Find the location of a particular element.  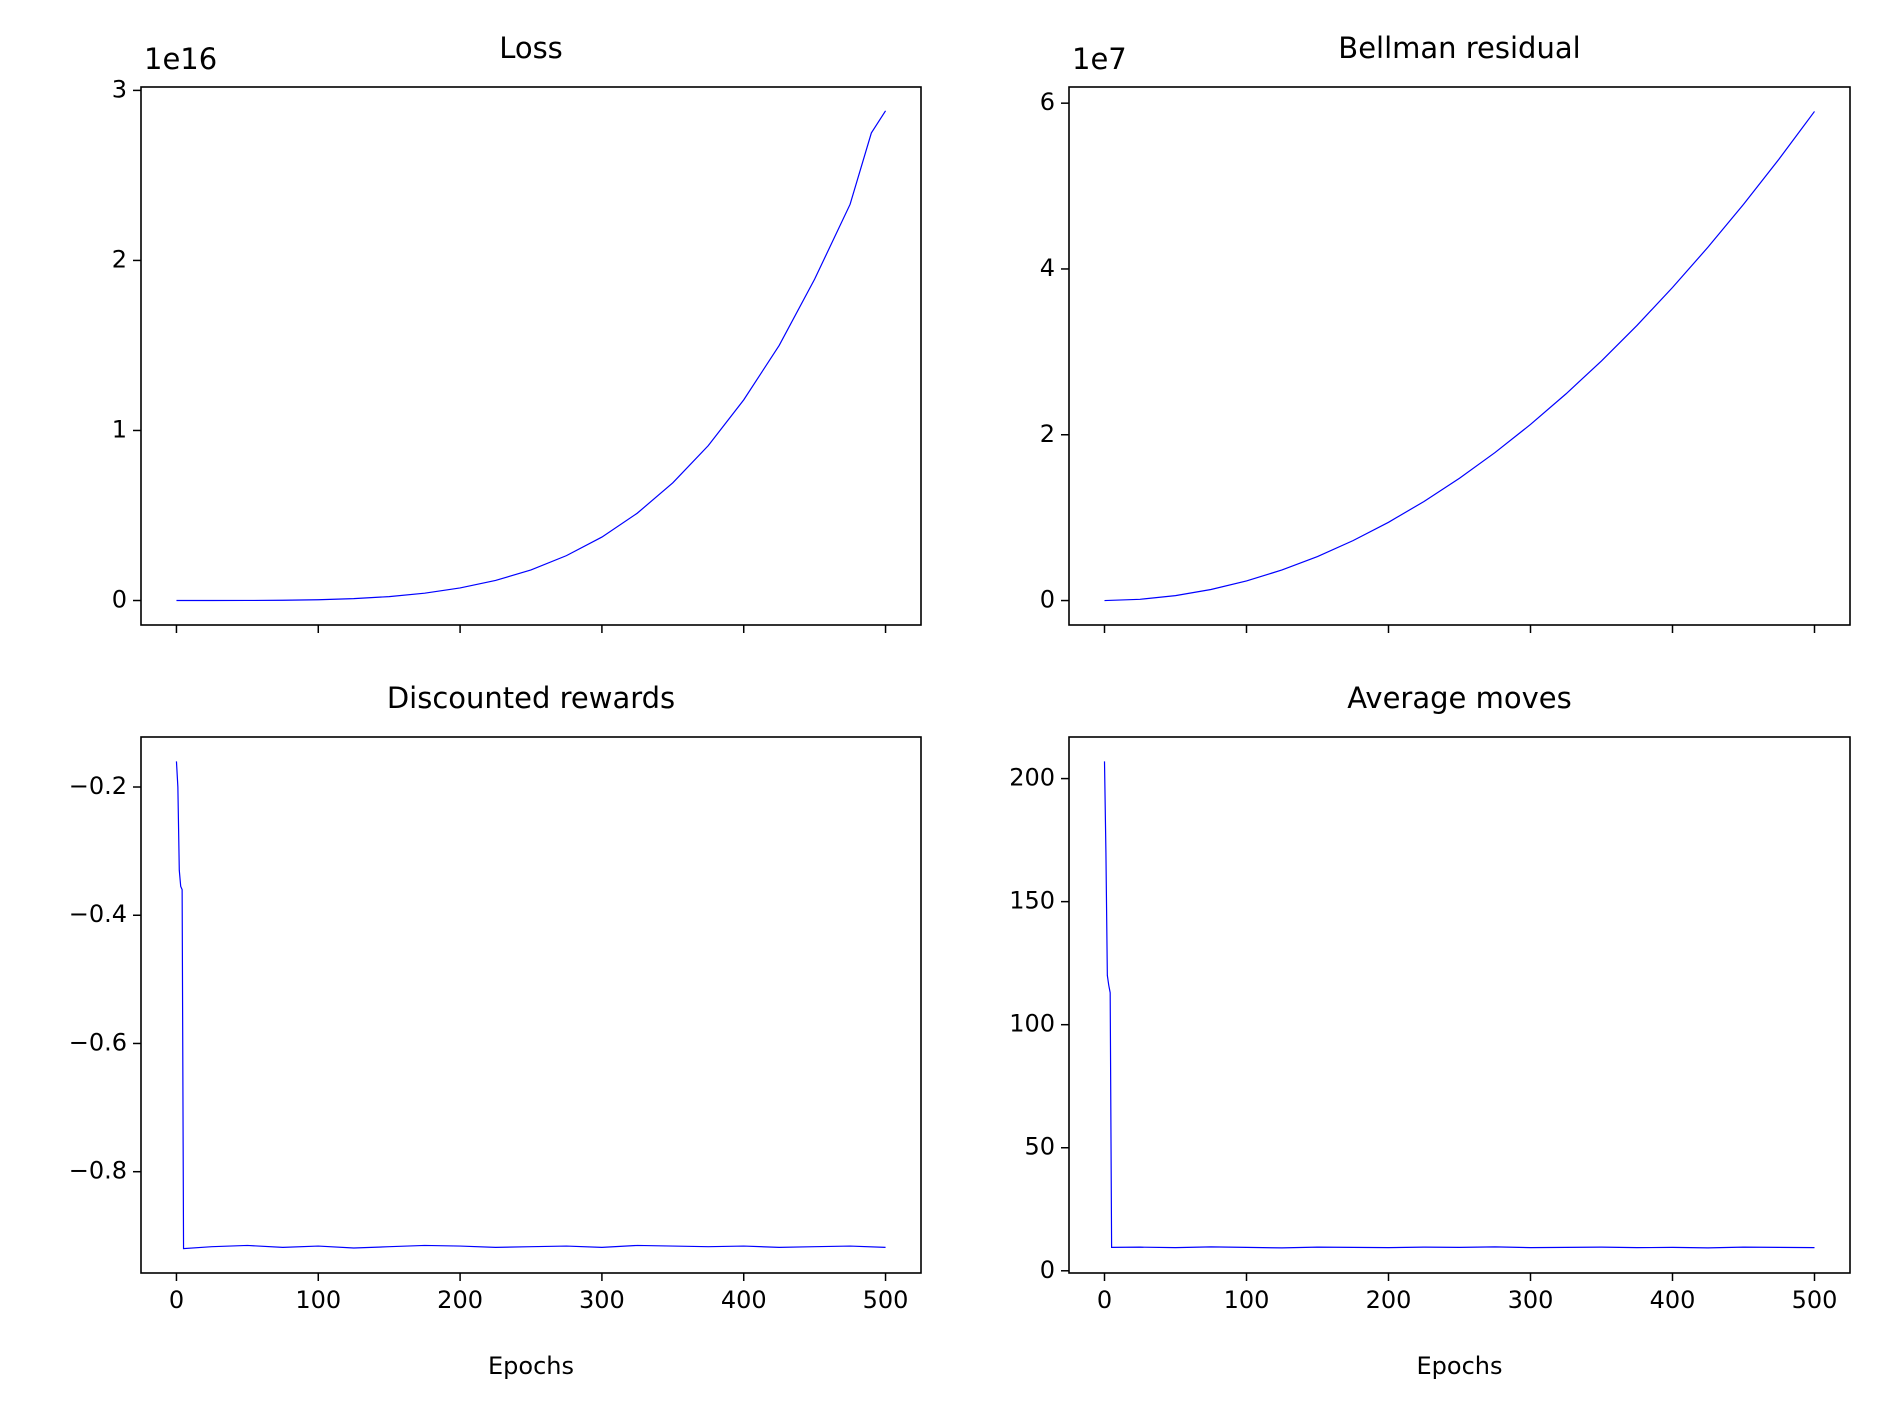

y-tick-label: −0.4 is located at coordinates (98, 914).